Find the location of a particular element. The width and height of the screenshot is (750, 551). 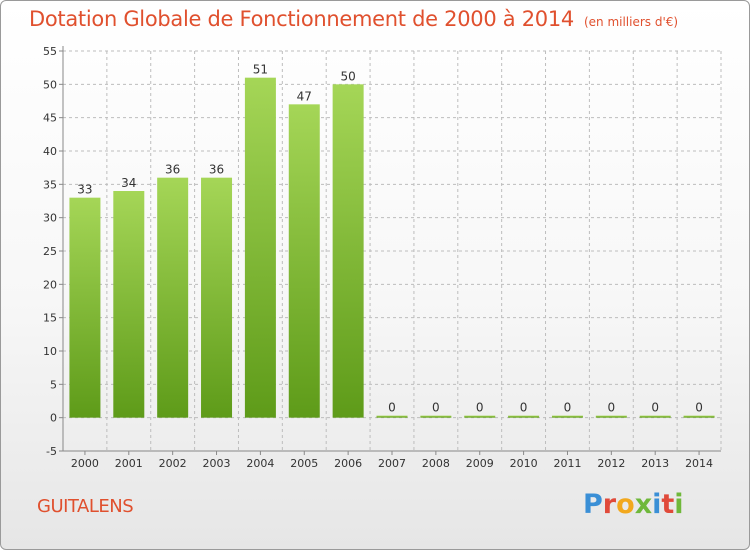

x-tick-label: 2014 is located at coordinates (699, 463).